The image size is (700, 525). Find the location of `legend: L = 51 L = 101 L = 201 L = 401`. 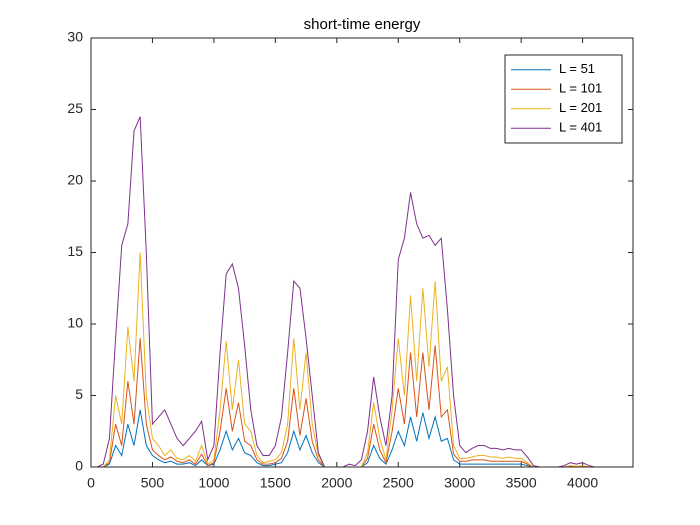

legend: L = 51 L = 101 L = 201 L = 401 is located at coordinates (563, 99).